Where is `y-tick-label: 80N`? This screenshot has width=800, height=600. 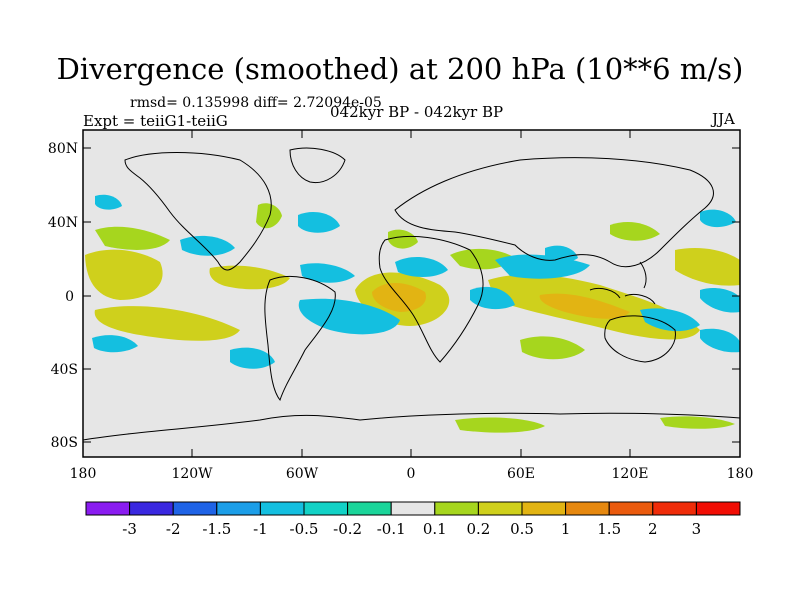
y-tick-label: 80N is located at coordinates (63, 149).